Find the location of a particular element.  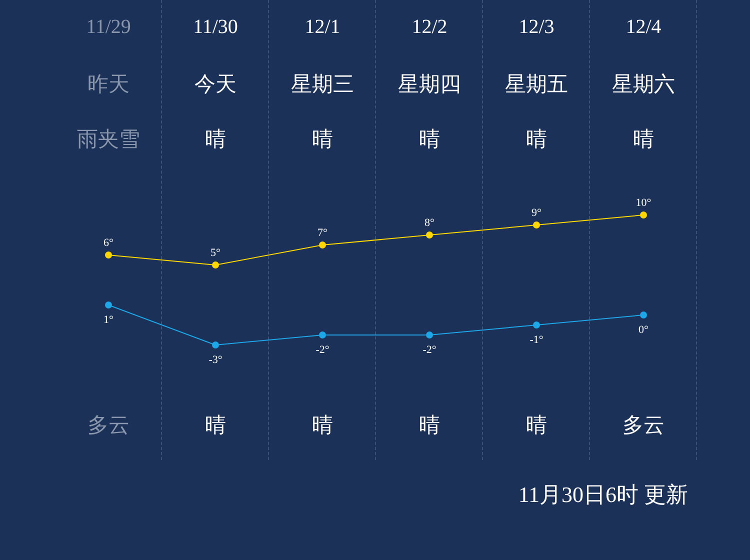

text: 今天 is located at coordinates (216, 84).